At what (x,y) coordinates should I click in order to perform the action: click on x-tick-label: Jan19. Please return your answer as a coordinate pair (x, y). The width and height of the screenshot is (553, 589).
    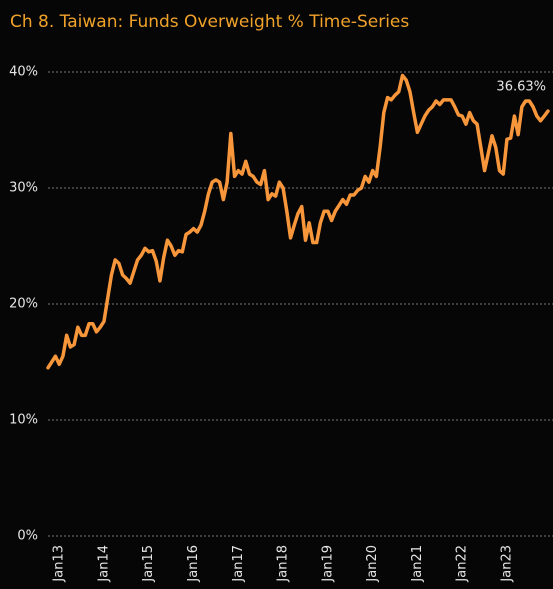
    Looking at the image, I should click on (327, 564).